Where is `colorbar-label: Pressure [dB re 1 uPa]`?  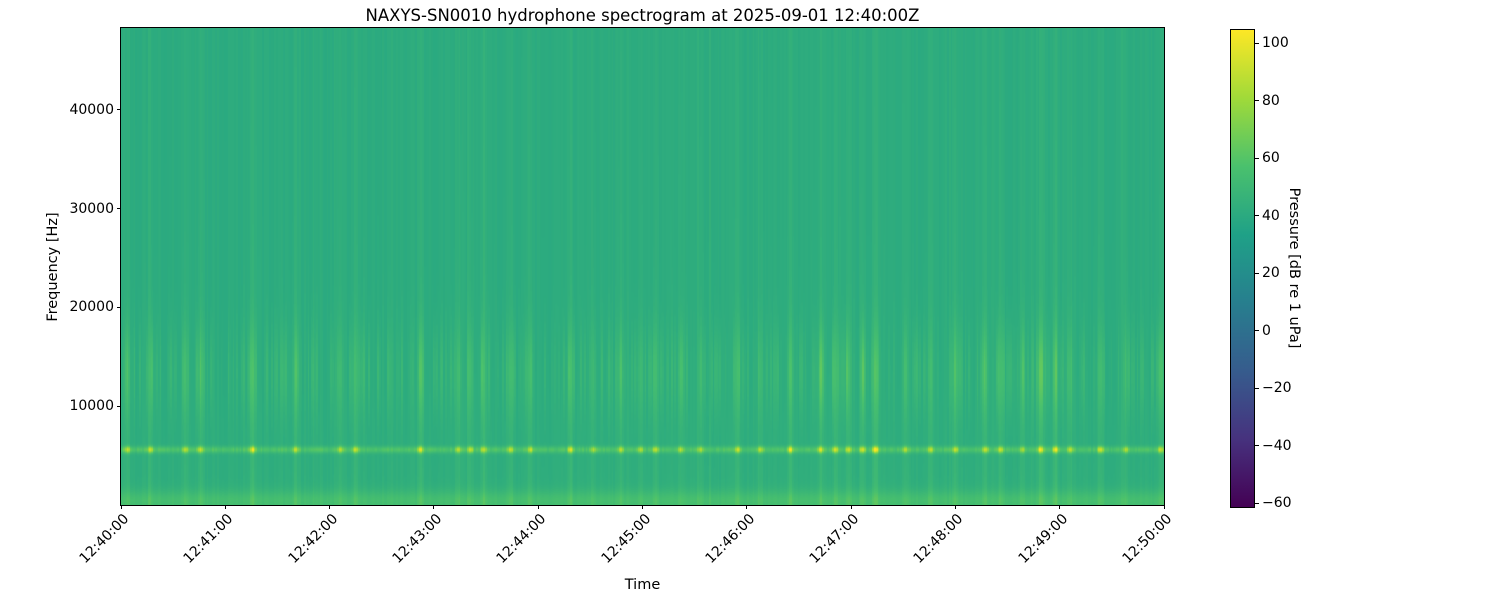
colorbar-label: Pressure [dB re 1 uPa] is located at coordinates (1294, 268).